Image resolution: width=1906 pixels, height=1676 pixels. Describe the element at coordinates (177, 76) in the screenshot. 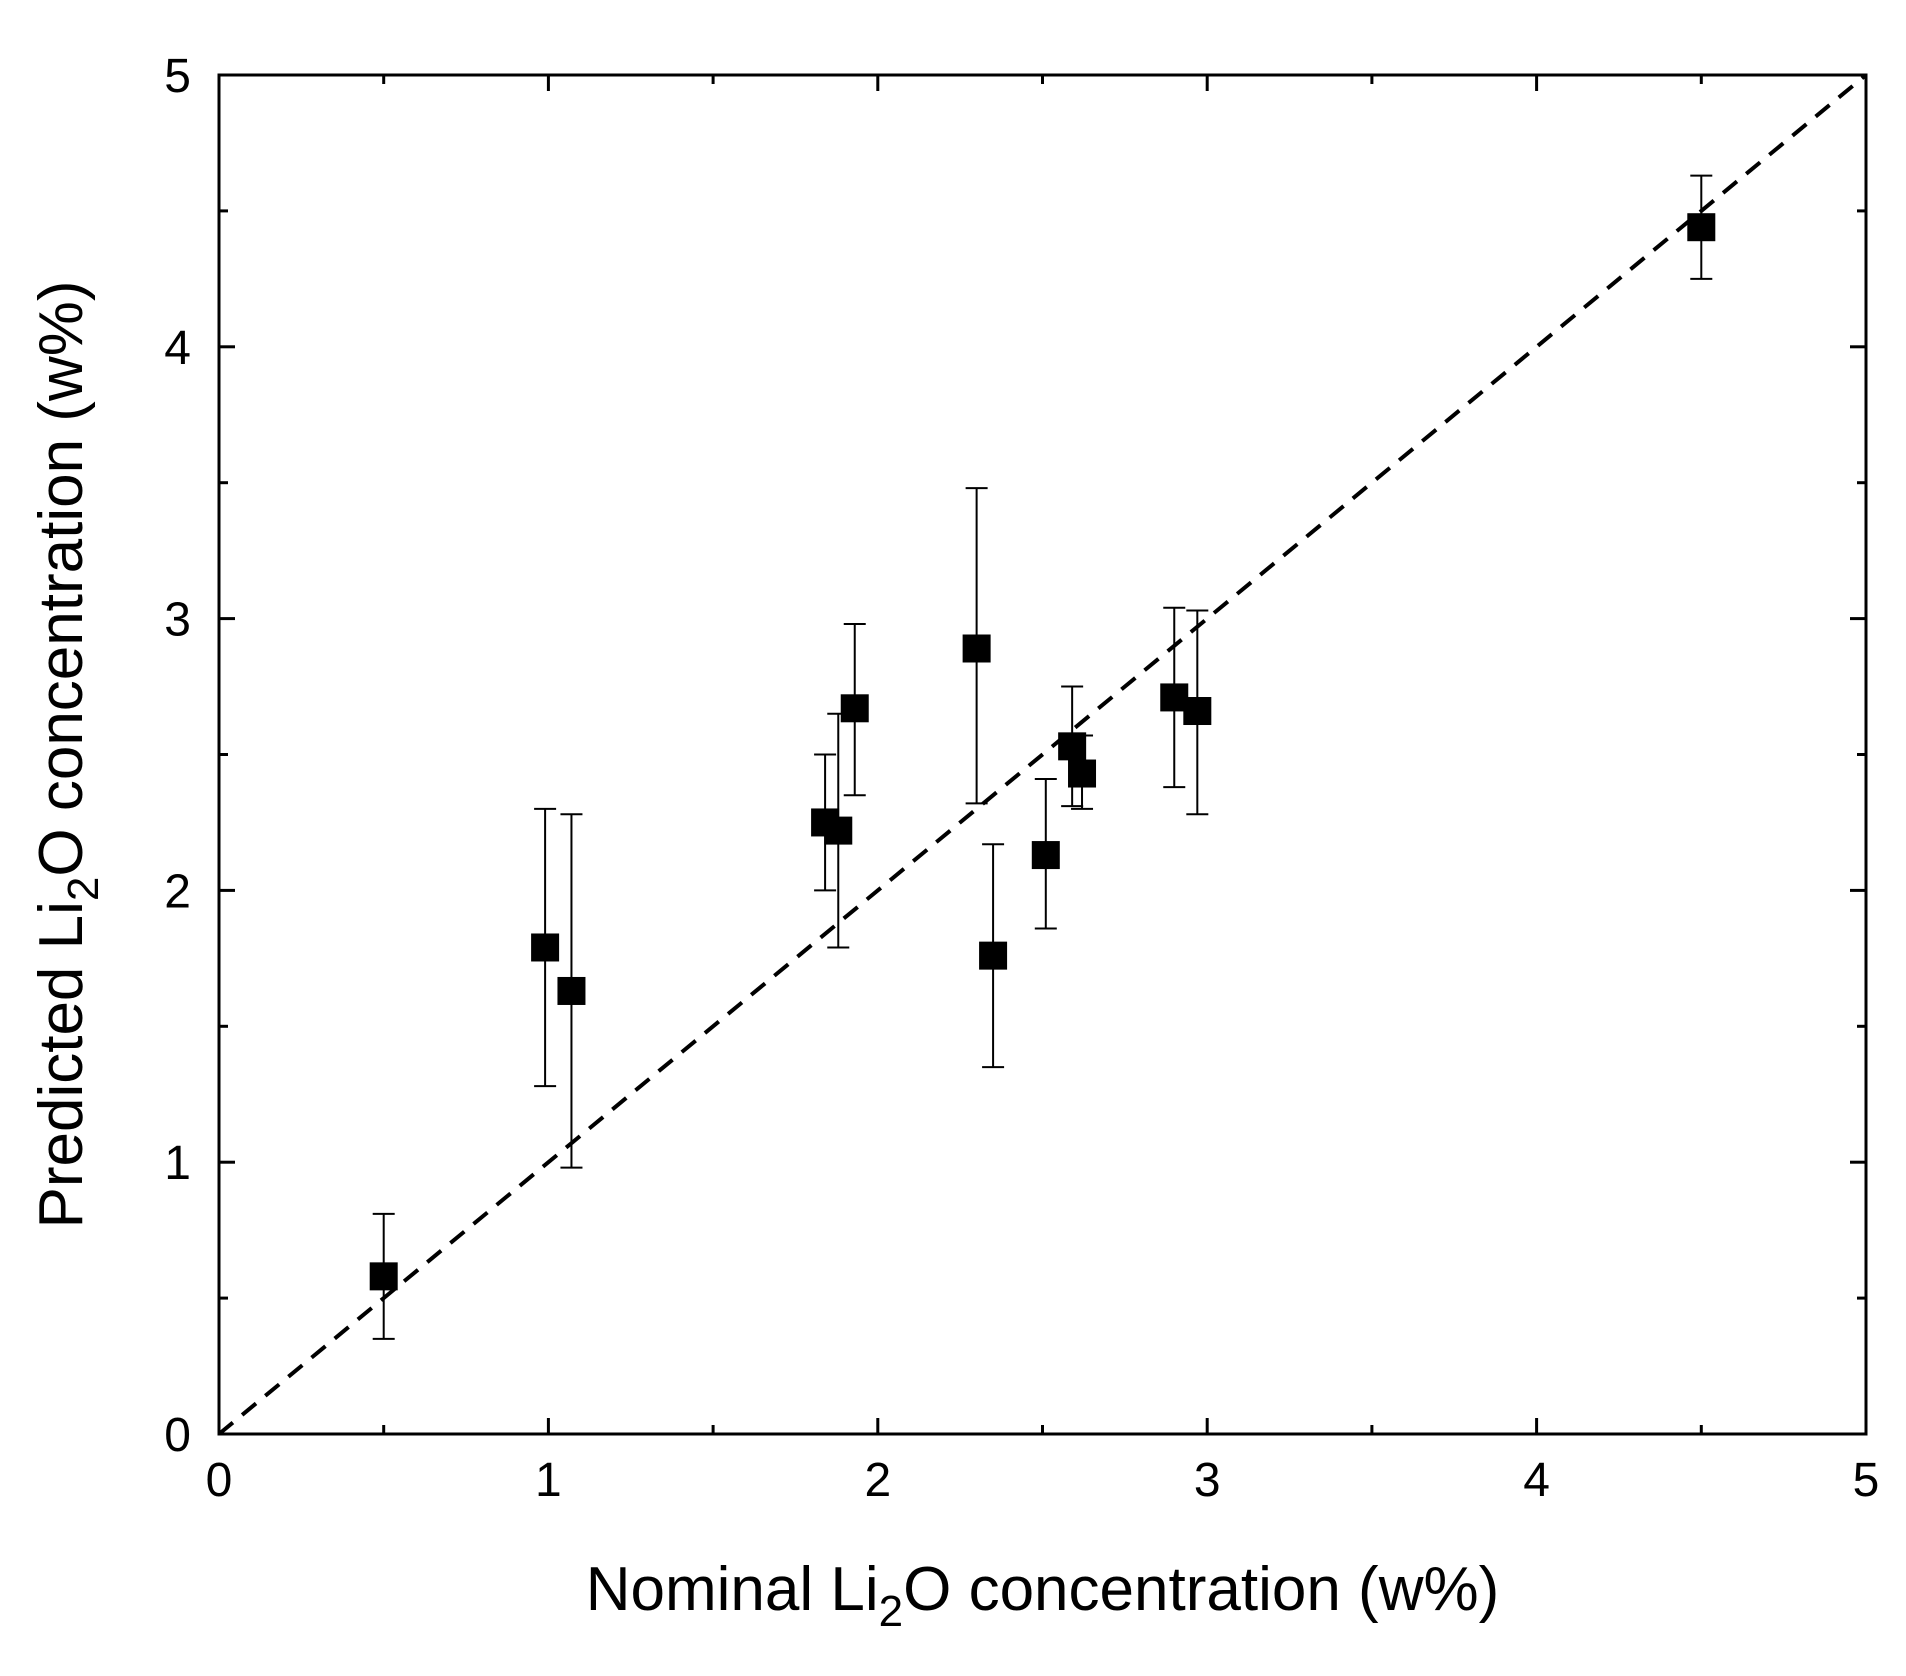

I see `y-tick-label: 5` at that location.